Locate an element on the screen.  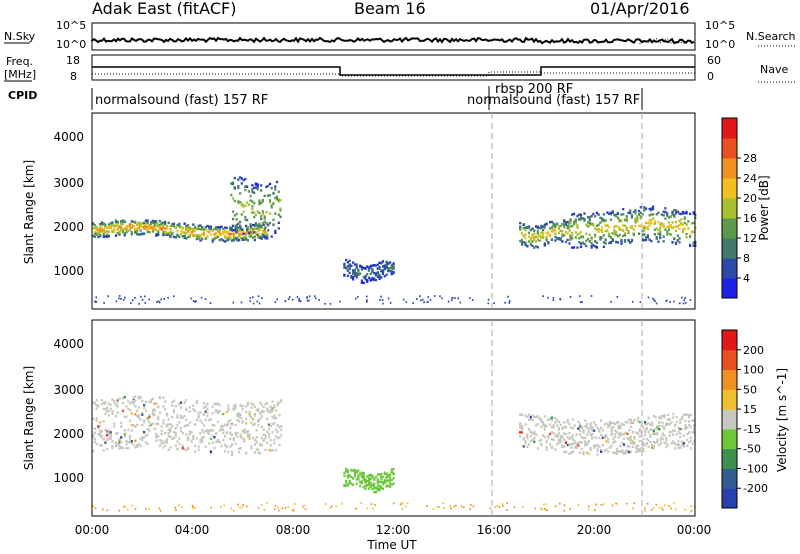
power-swatch is located at coordinates (729, 268).